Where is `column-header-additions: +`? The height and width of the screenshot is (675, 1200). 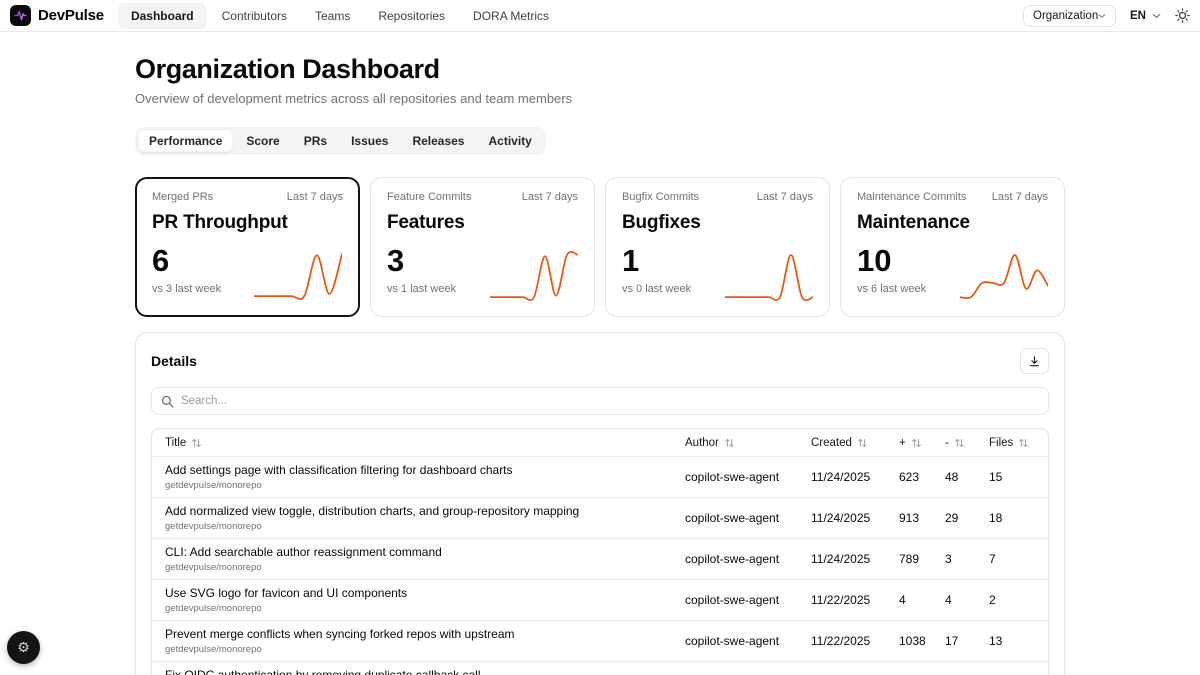
column-header-additions: + is located at coordinates (915, 443).